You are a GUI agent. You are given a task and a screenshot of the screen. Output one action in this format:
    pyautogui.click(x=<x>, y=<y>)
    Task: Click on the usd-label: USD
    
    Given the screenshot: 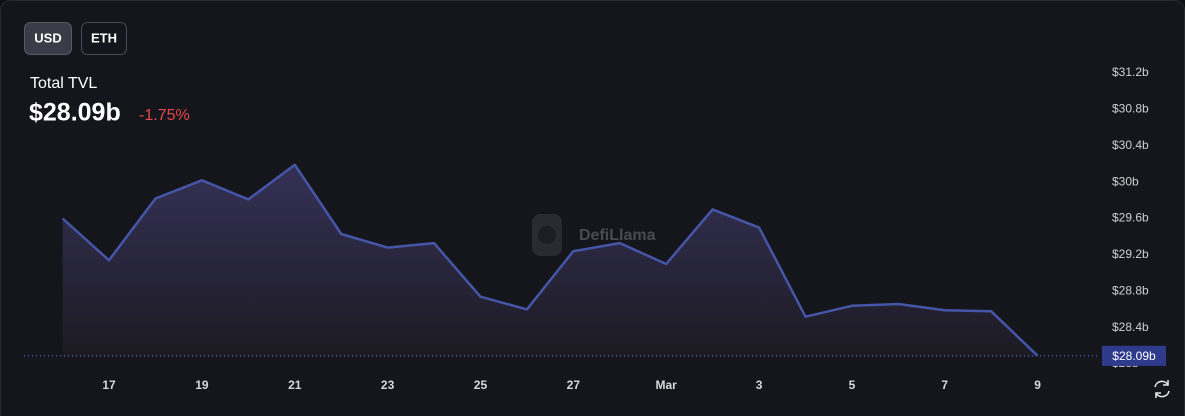 What is the action you would take?
    pyautogui.click(x=47, y=37)
    